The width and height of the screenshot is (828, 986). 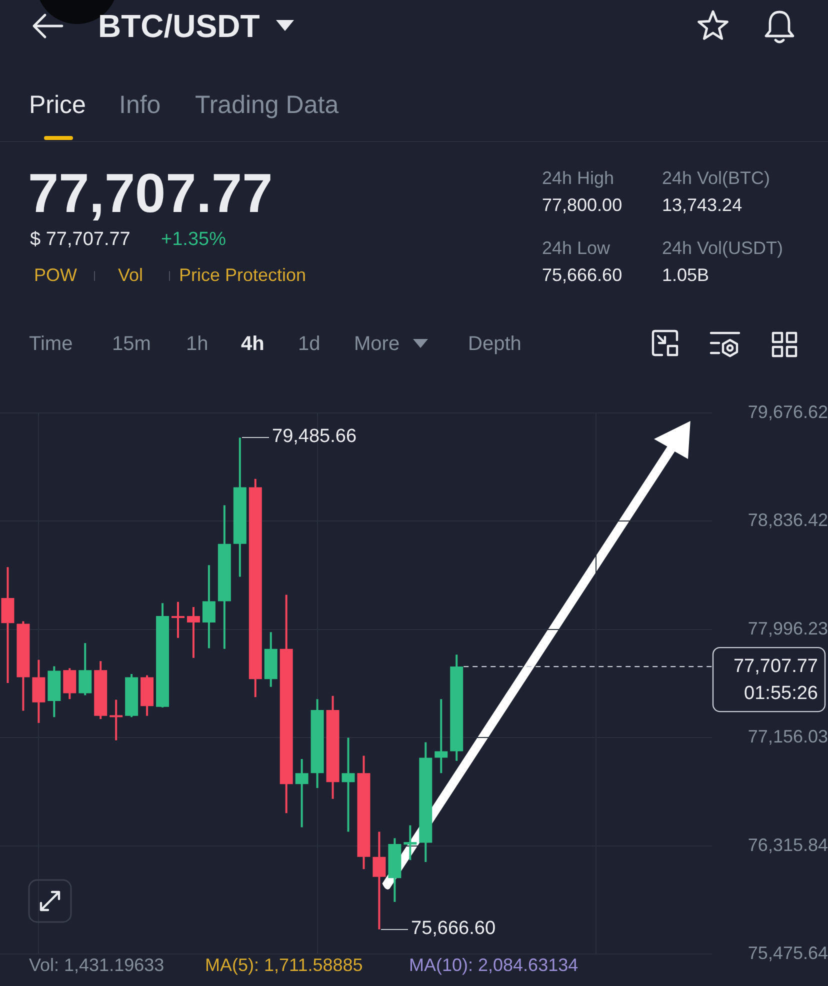 I want to click on text: 77,800.00, so click(x=582, y=206).